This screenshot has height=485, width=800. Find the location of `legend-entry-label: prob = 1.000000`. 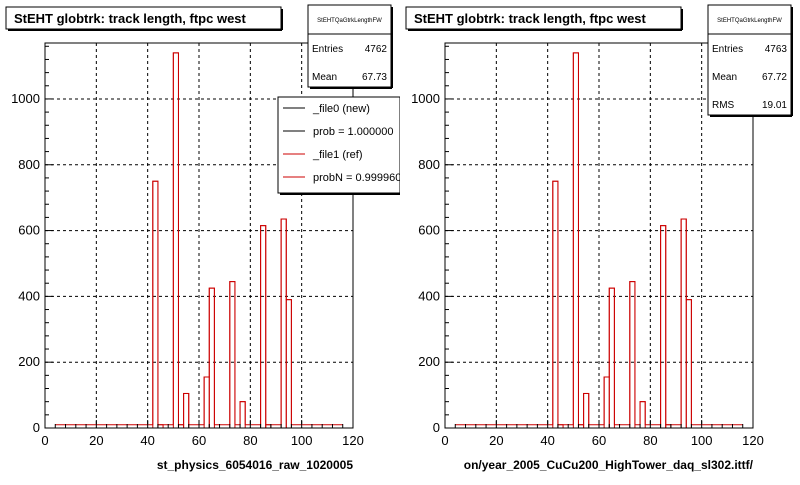

legend-entry-label: prob = 1.000000 is located at coordinates (353, 132).